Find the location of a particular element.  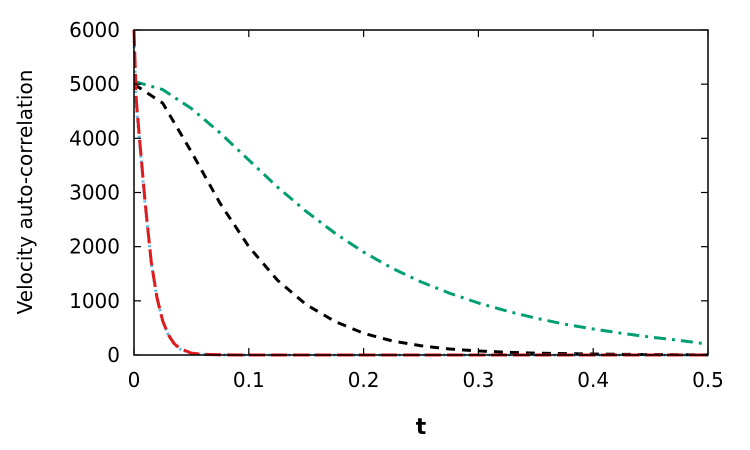

x-tick-label: 0.2 is located at coordinates (364, 380).